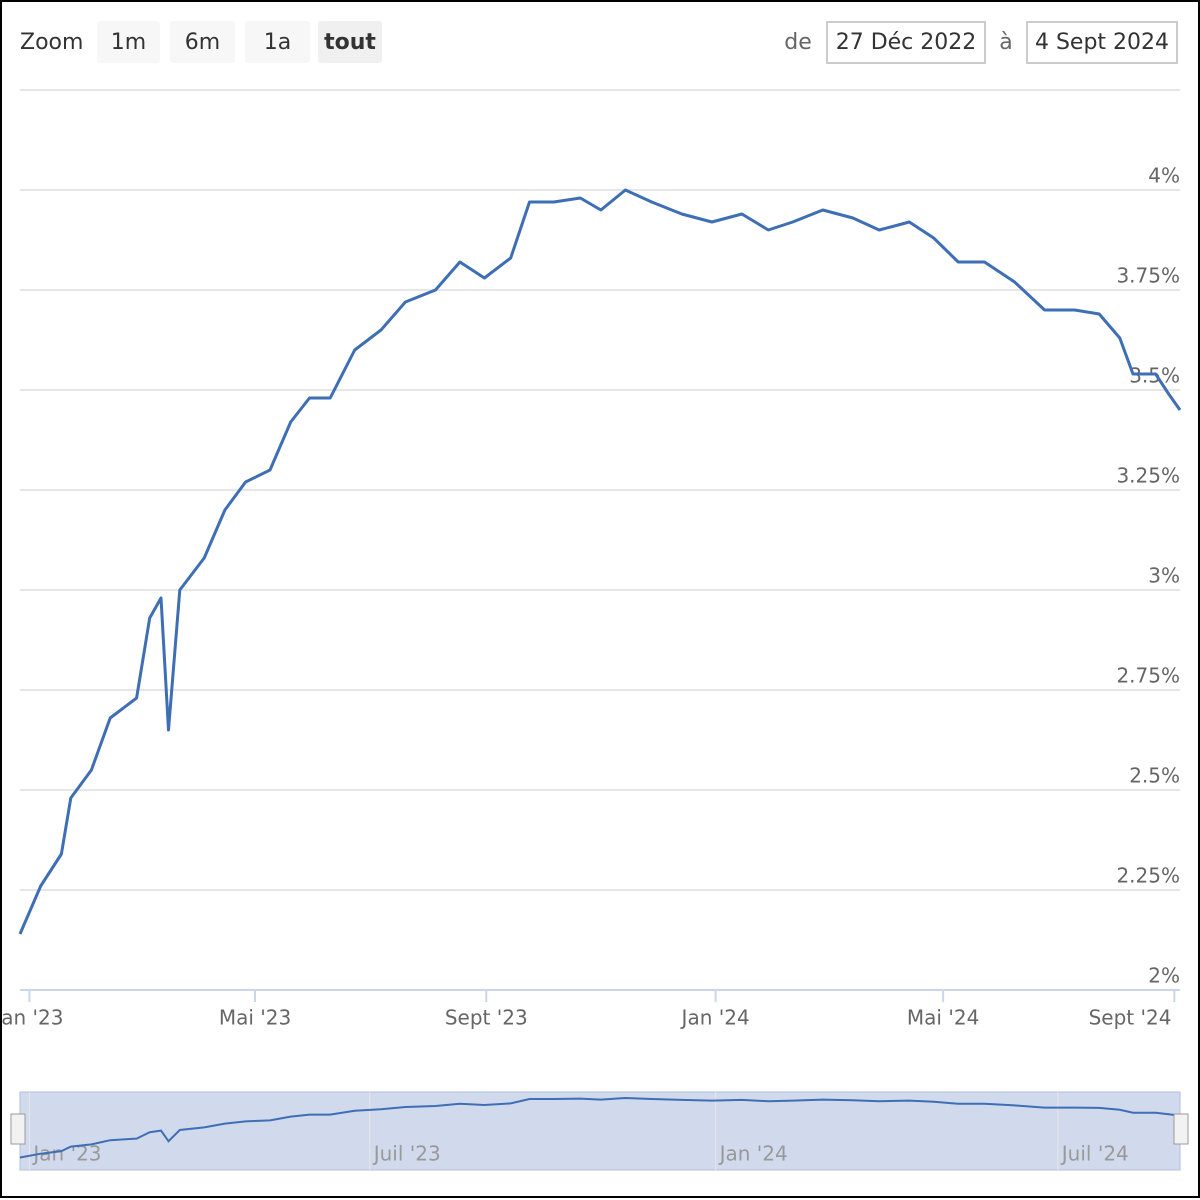 The image size is (1200, 1200). What do you see at coordinates (486, 1018) in the screenshot?
I see `x-tick-label: Sept '23` at bounding box center [486, 1018].